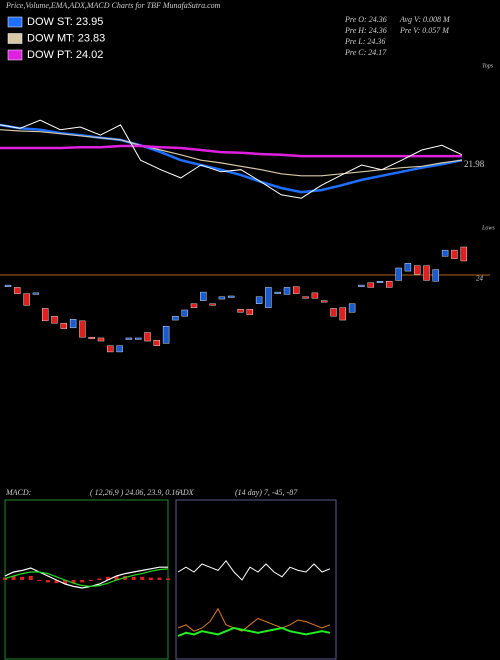 This screenshot has width=500, height=660. What do you see at coordinates (425, 19) in the screenshot?
I see `info: Avg V: 0.008 M` at bounding box center [425, 19].